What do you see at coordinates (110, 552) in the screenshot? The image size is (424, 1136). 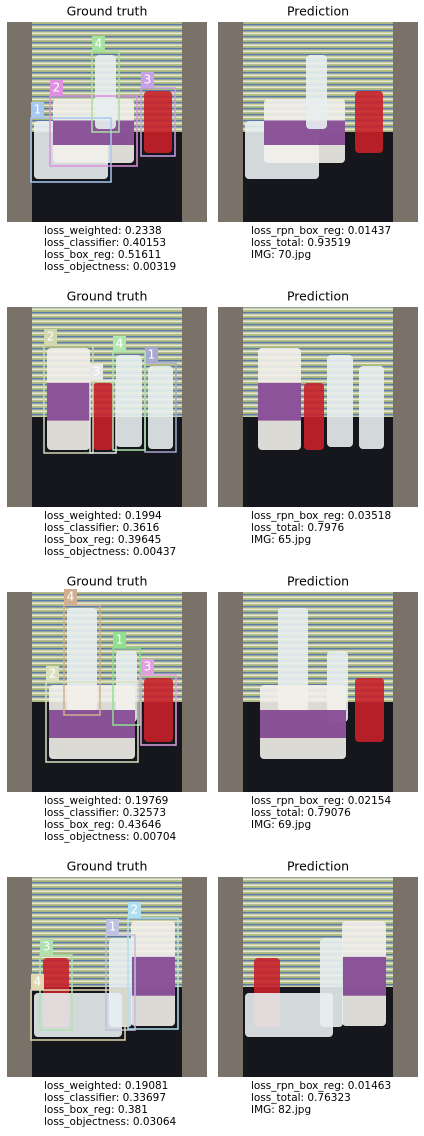 I see `loss-text: loss_objectness: 0.00437` at bounding box center [110, 552].